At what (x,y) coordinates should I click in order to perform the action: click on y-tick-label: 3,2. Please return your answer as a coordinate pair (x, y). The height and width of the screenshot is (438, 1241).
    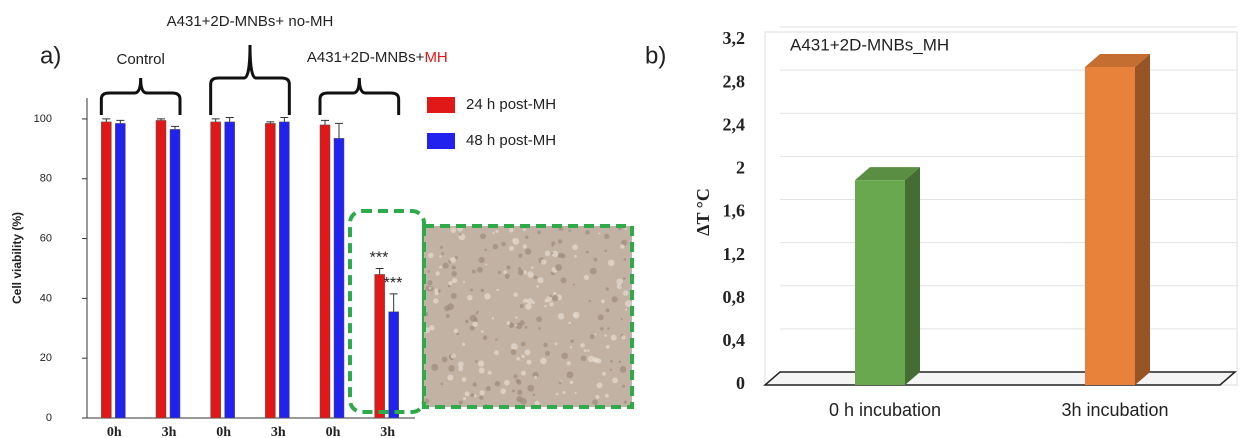
    Looking at the image, I should click on (734, 38).